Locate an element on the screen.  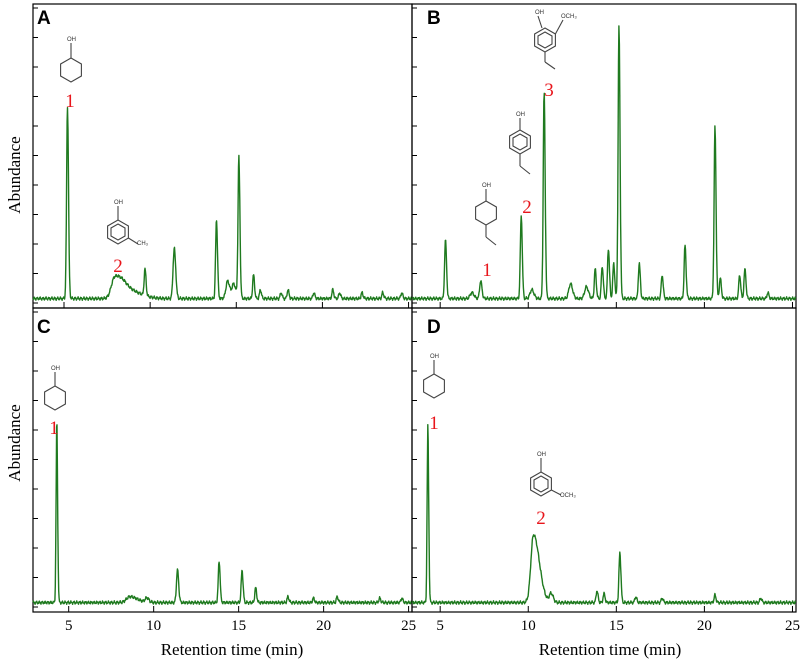
peak-label-b-3: 3 is located at coordinates (549, 90).